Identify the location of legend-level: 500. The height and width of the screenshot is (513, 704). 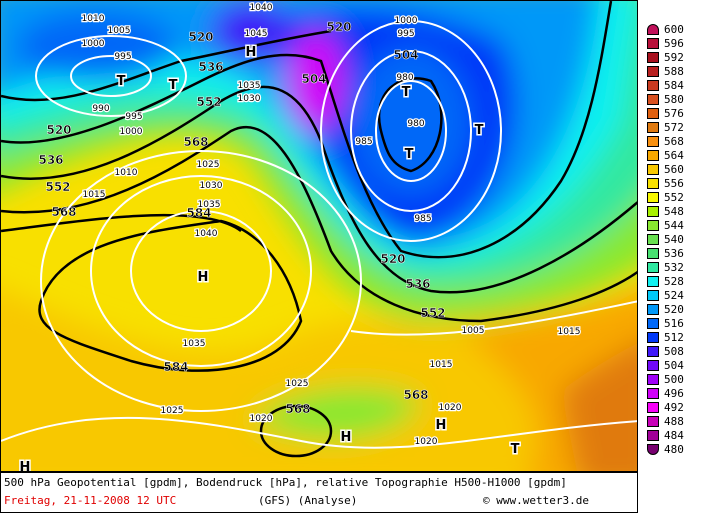
(674, 379).